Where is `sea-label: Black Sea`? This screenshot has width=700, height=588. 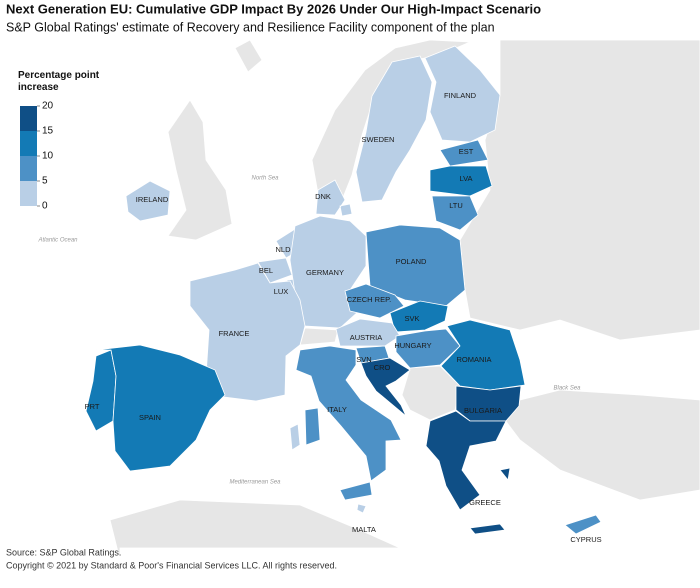
sea-label: Black Sea is located at coordinates (567, 389).